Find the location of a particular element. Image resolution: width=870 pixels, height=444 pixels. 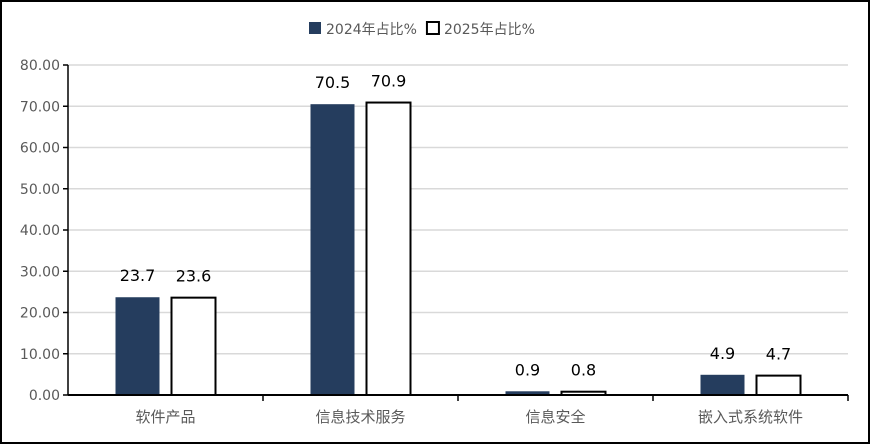

data-label: 23.6 is located at coordinates (194, 276).